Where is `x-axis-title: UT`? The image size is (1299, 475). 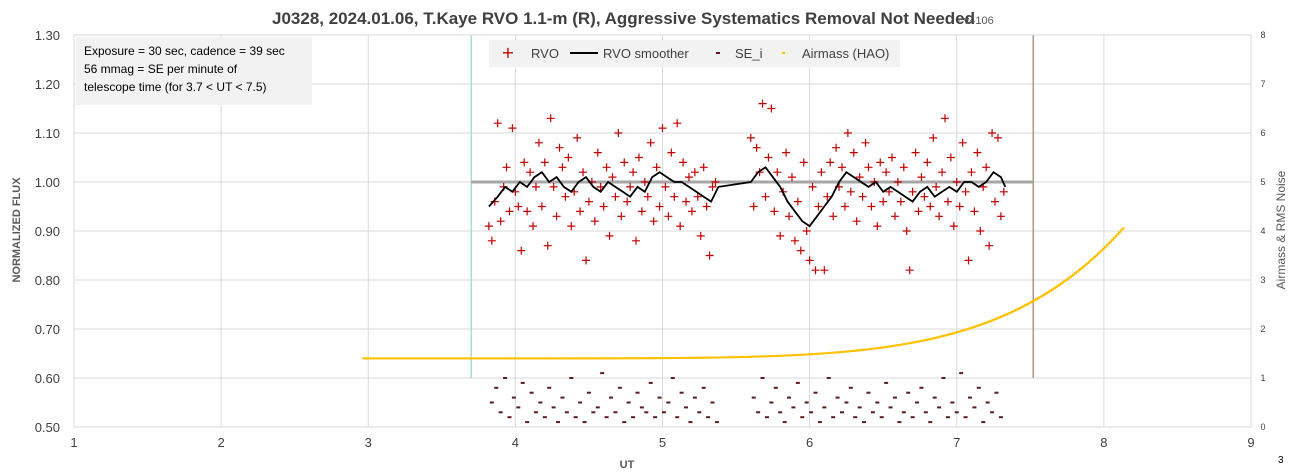
x-axis-title: UT is located at coordinates (627, 465).